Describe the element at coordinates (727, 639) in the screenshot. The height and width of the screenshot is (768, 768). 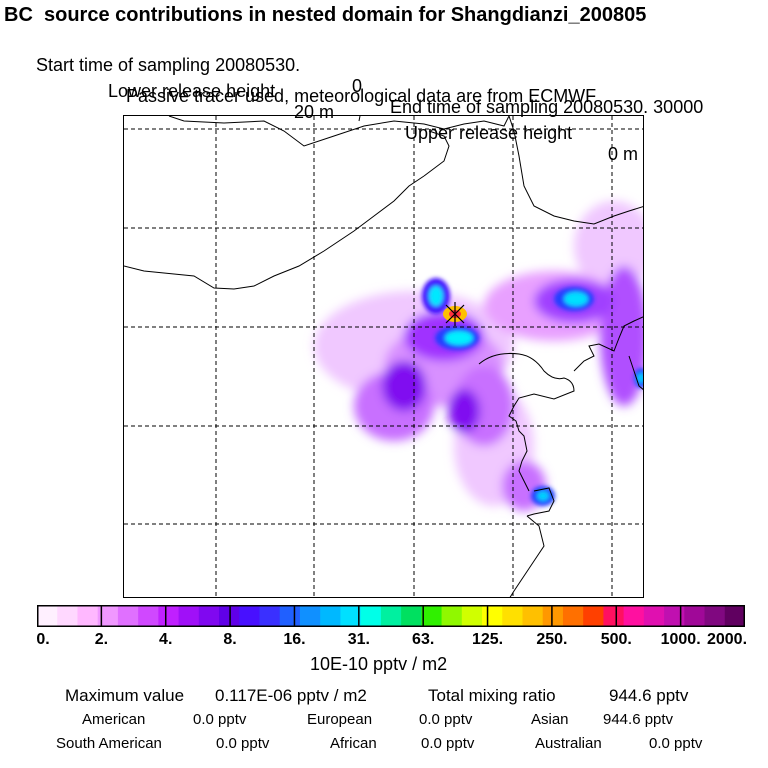
I see `colorbar-tick-label: 2000.` at that location.